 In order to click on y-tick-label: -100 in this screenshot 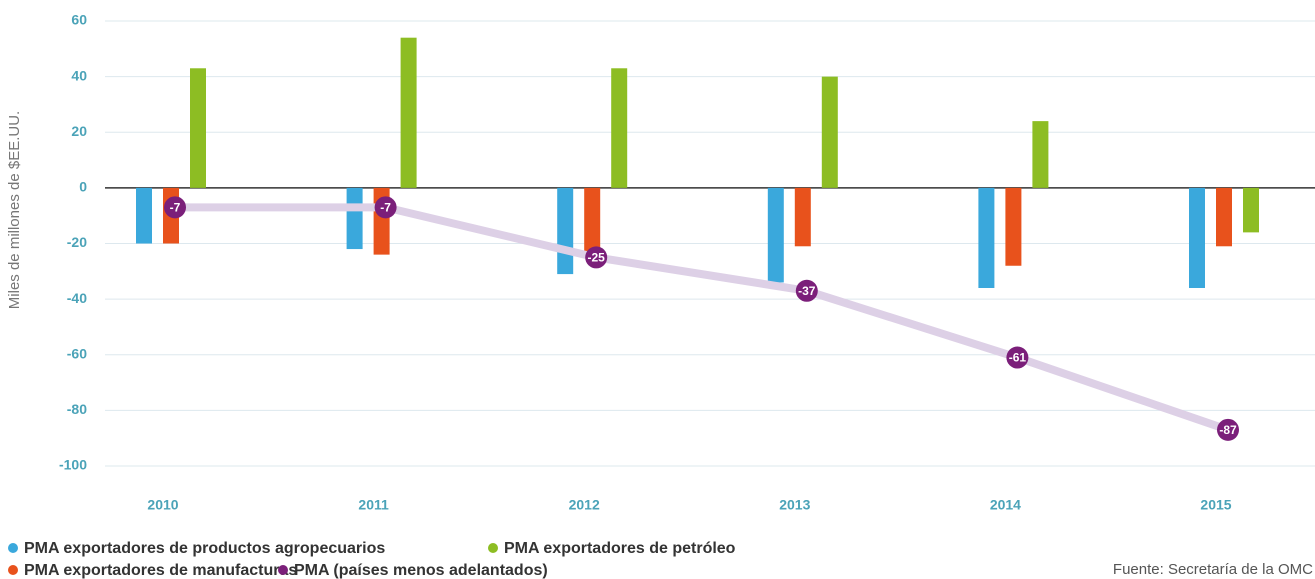, I will do `click(73, 465)`.